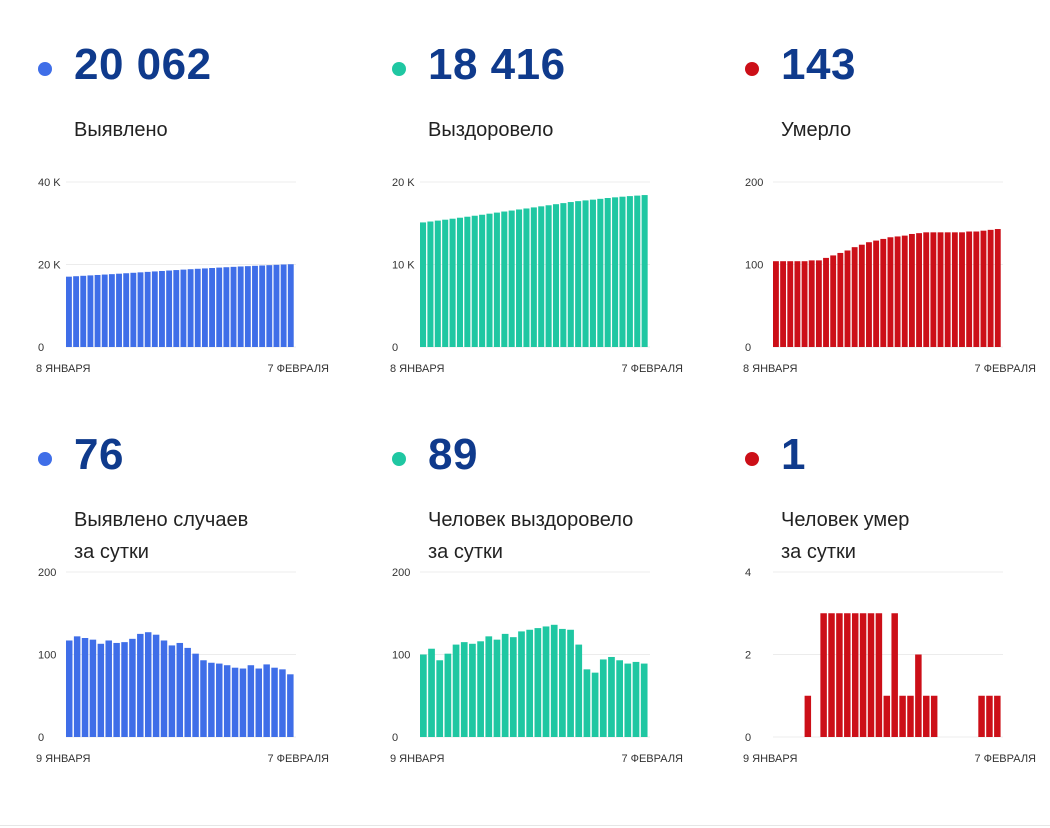 This screenshot has height=828, width=1050. I want to click on y-tick-label: 2, so click(748, 656).